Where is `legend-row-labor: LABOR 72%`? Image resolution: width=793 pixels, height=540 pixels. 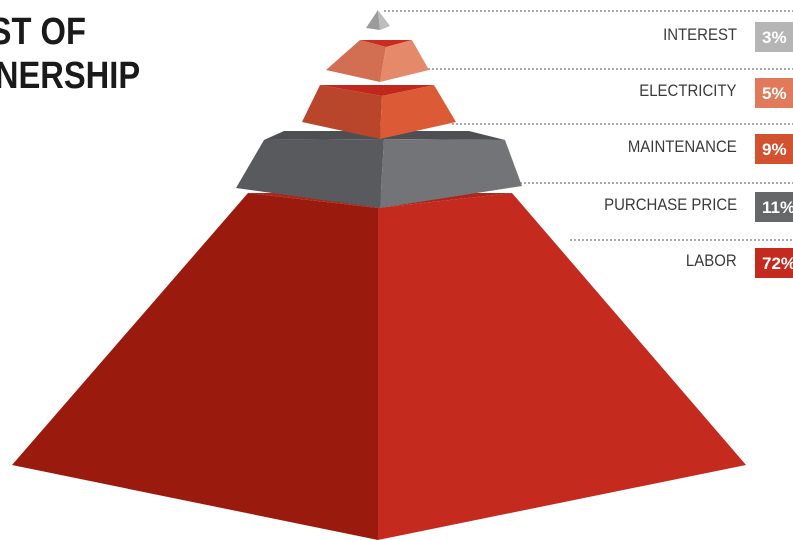 legend-row-labor: LABOR 72% is located at coordinates (676, 263).